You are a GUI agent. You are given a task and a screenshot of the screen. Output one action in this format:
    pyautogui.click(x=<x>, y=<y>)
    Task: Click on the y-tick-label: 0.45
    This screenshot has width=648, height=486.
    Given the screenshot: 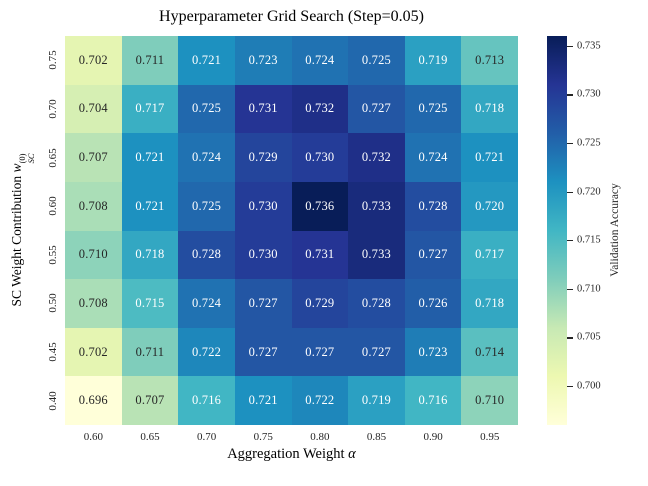 What is the action you would take?
    pyautogui.click(x=53, y=352)
    